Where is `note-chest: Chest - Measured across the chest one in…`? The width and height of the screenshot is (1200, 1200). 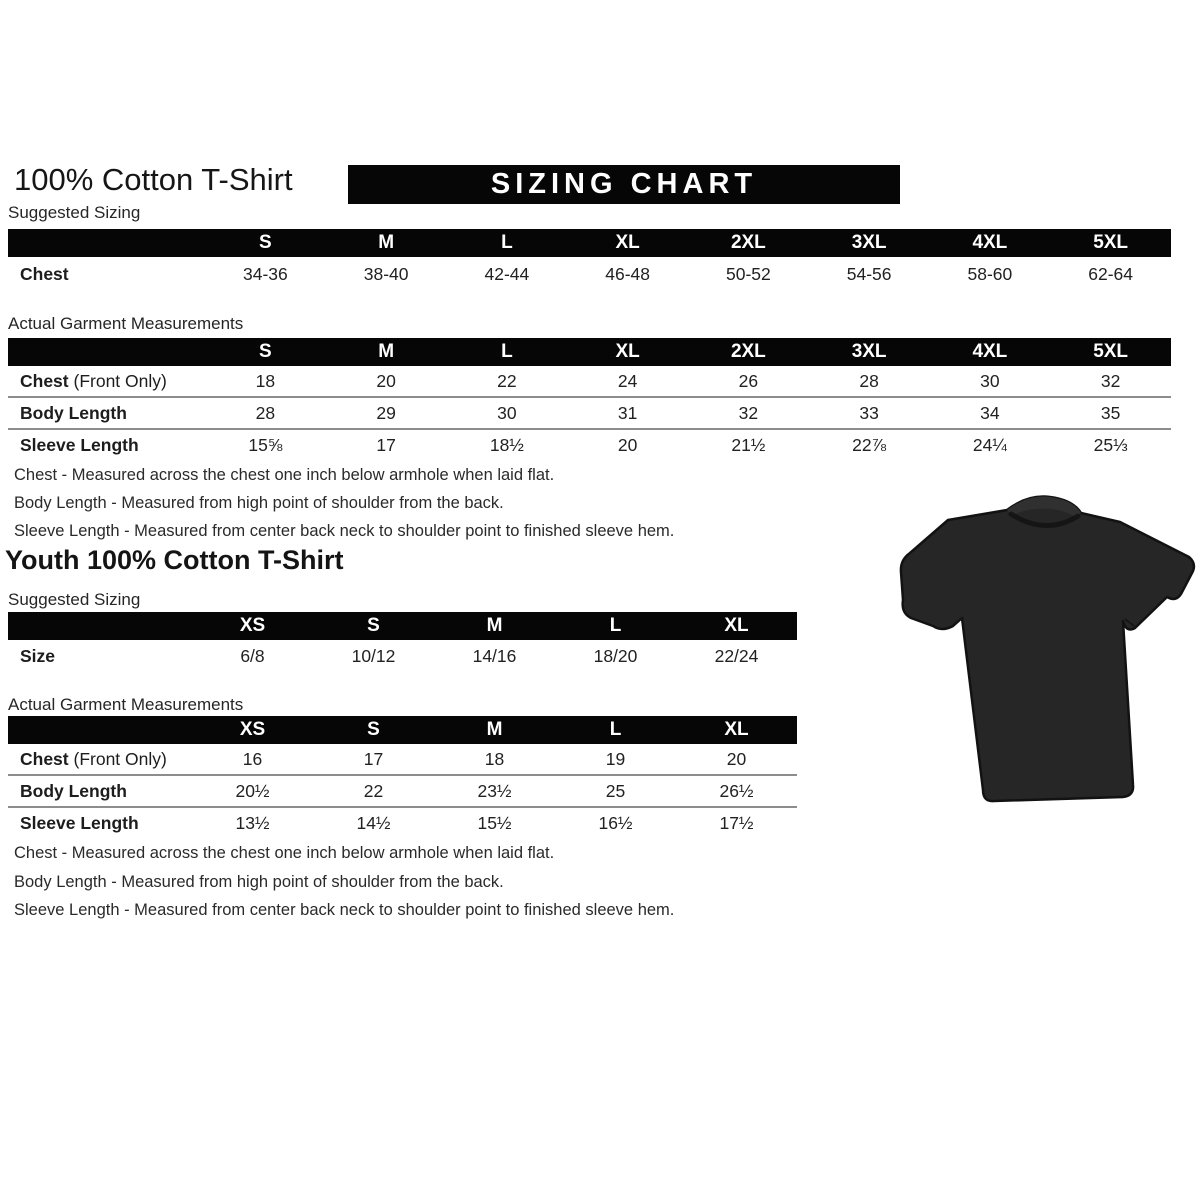
note-chest: Chest - Measured across the chest one in… is located at coordinates (284, 475).